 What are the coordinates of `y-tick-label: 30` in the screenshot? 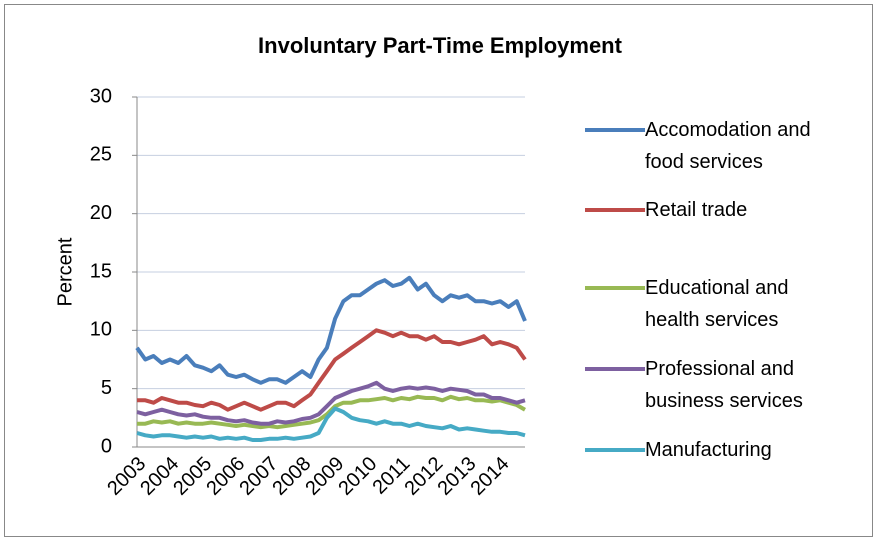 It's located at (101, 96).